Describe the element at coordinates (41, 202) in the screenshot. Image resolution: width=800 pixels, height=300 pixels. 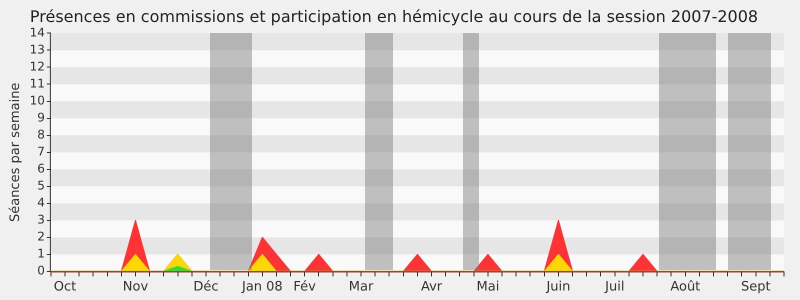
I see `y-tick-label: 4` at that location.